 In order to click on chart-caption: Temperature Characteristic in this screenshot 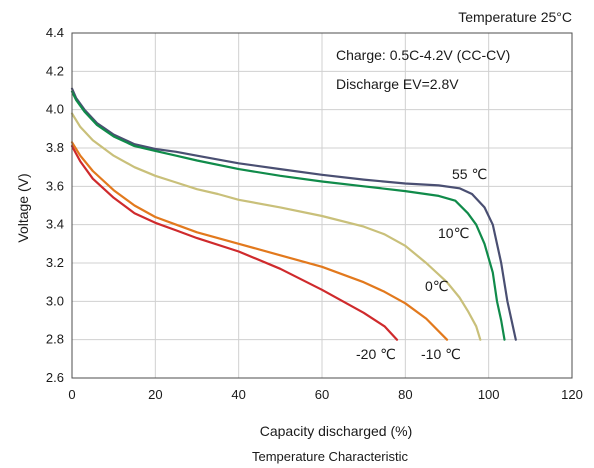, I will do `click(330, 456)`.